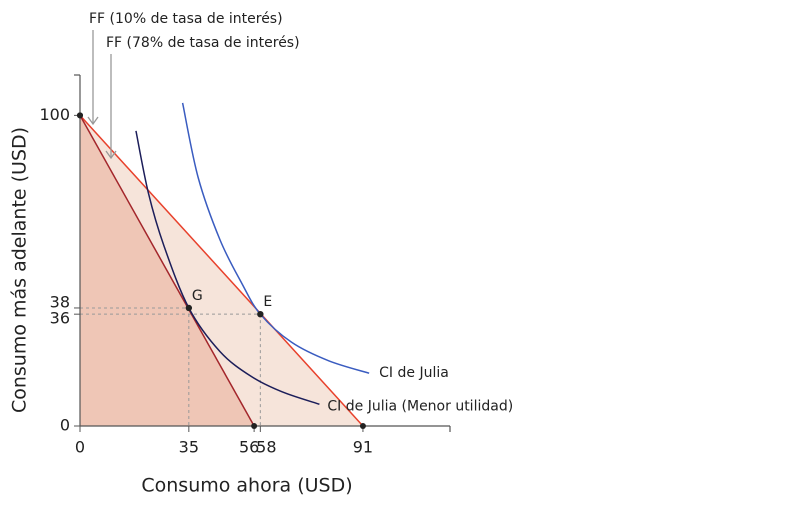 This screenshot has height=506, width=810. I want to click on y-tick-label: 0, so click(65, 425).